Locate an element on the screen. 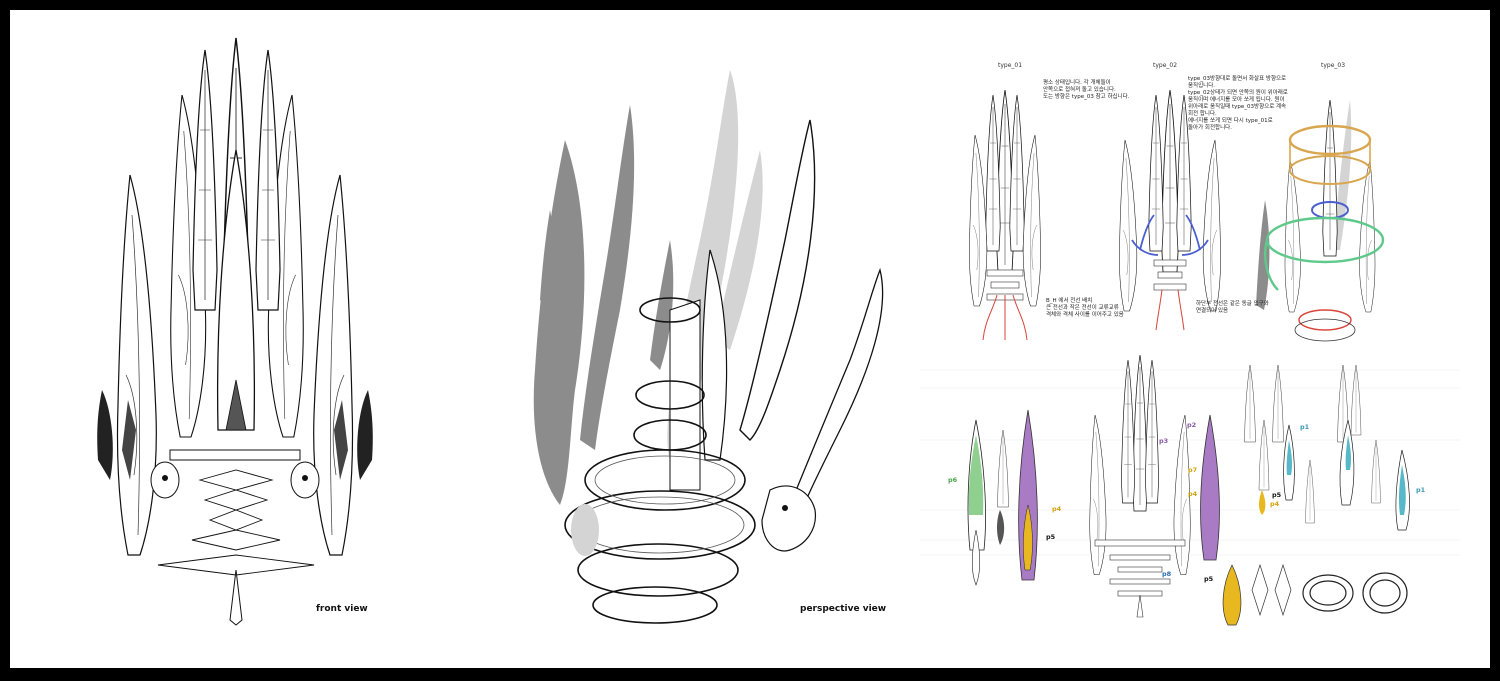  part-label-p2: p2 is located at coordinates (1192, 425).